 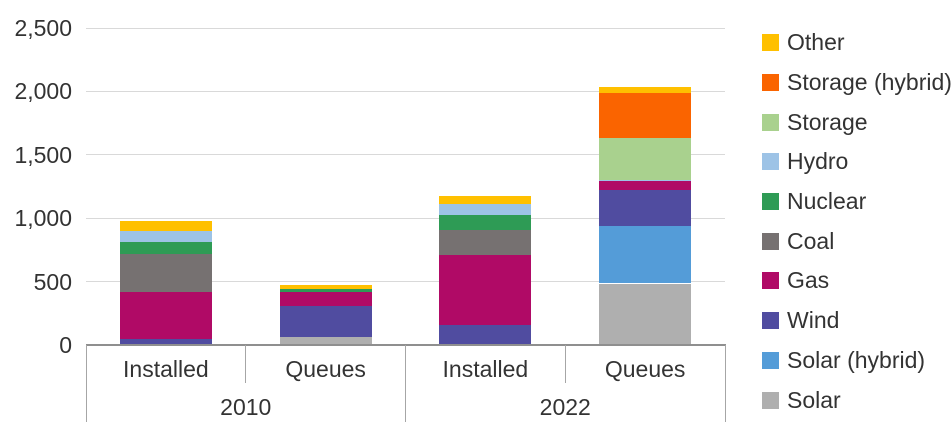 I want to click on legend-item-label: Solar (hybrid), so click(x=856, y=359).